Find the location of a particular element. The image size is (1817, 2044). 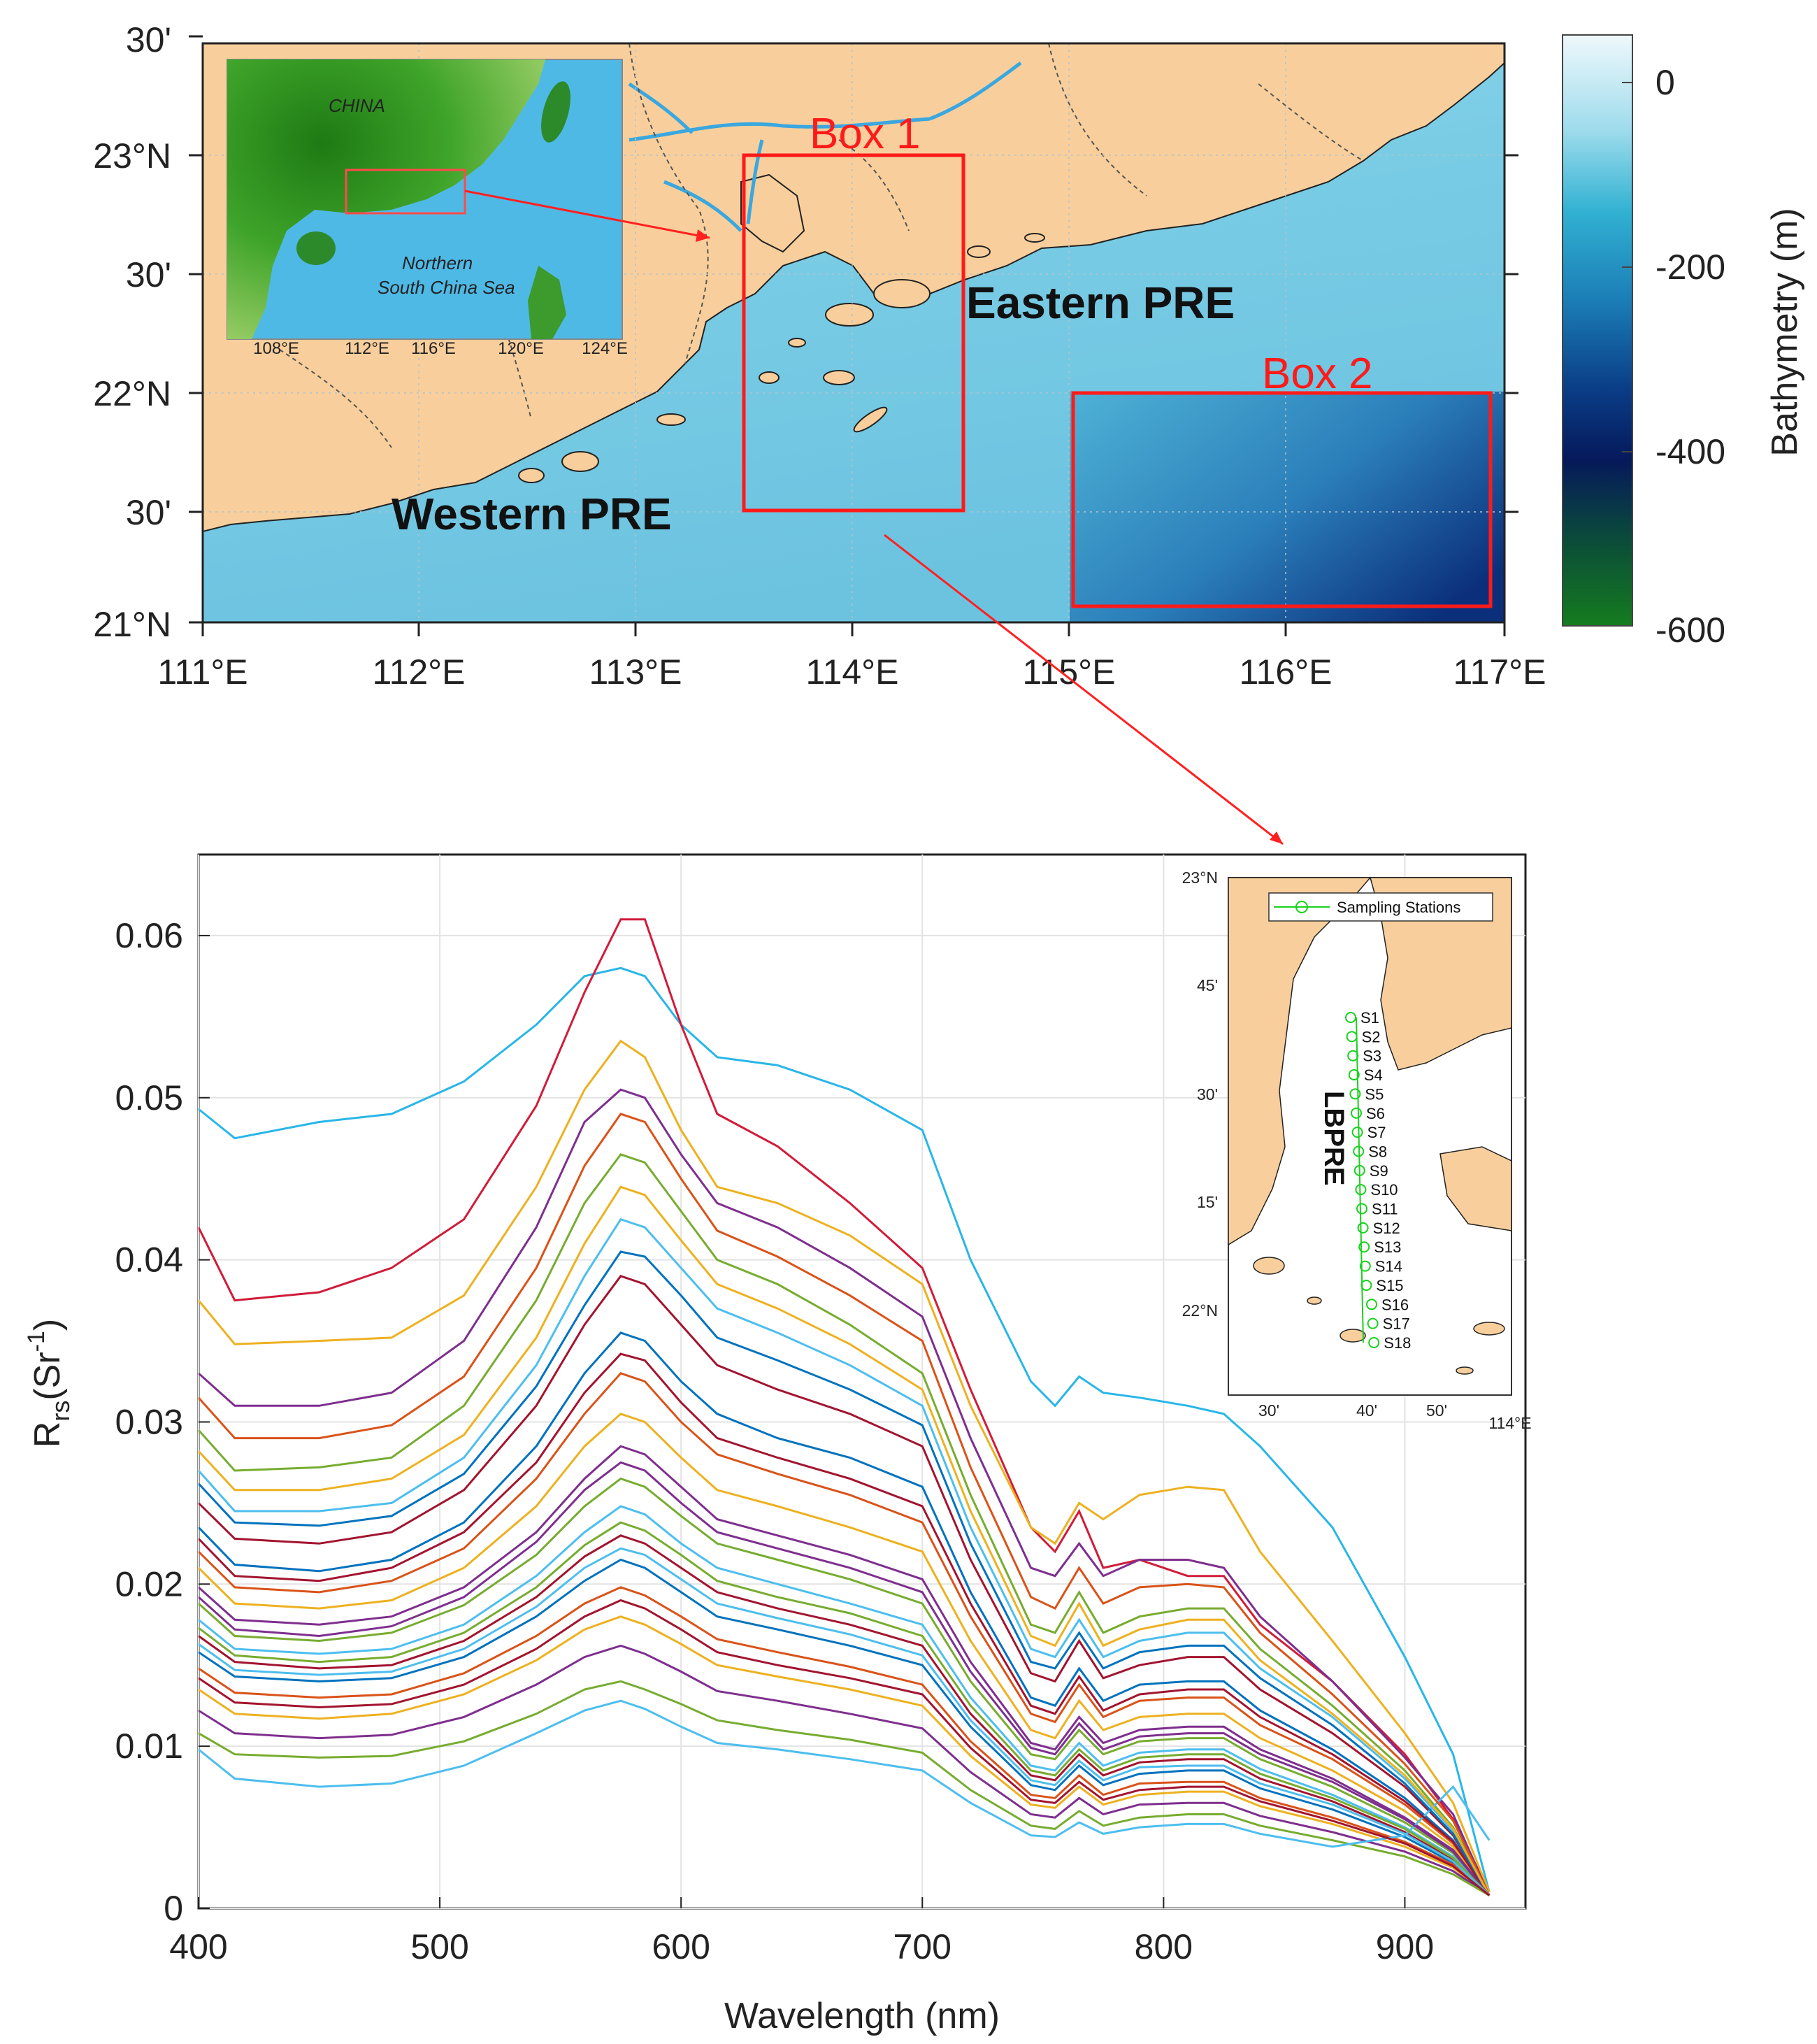

x-tick-label: 800 is located at coordinates (1164, 1946).